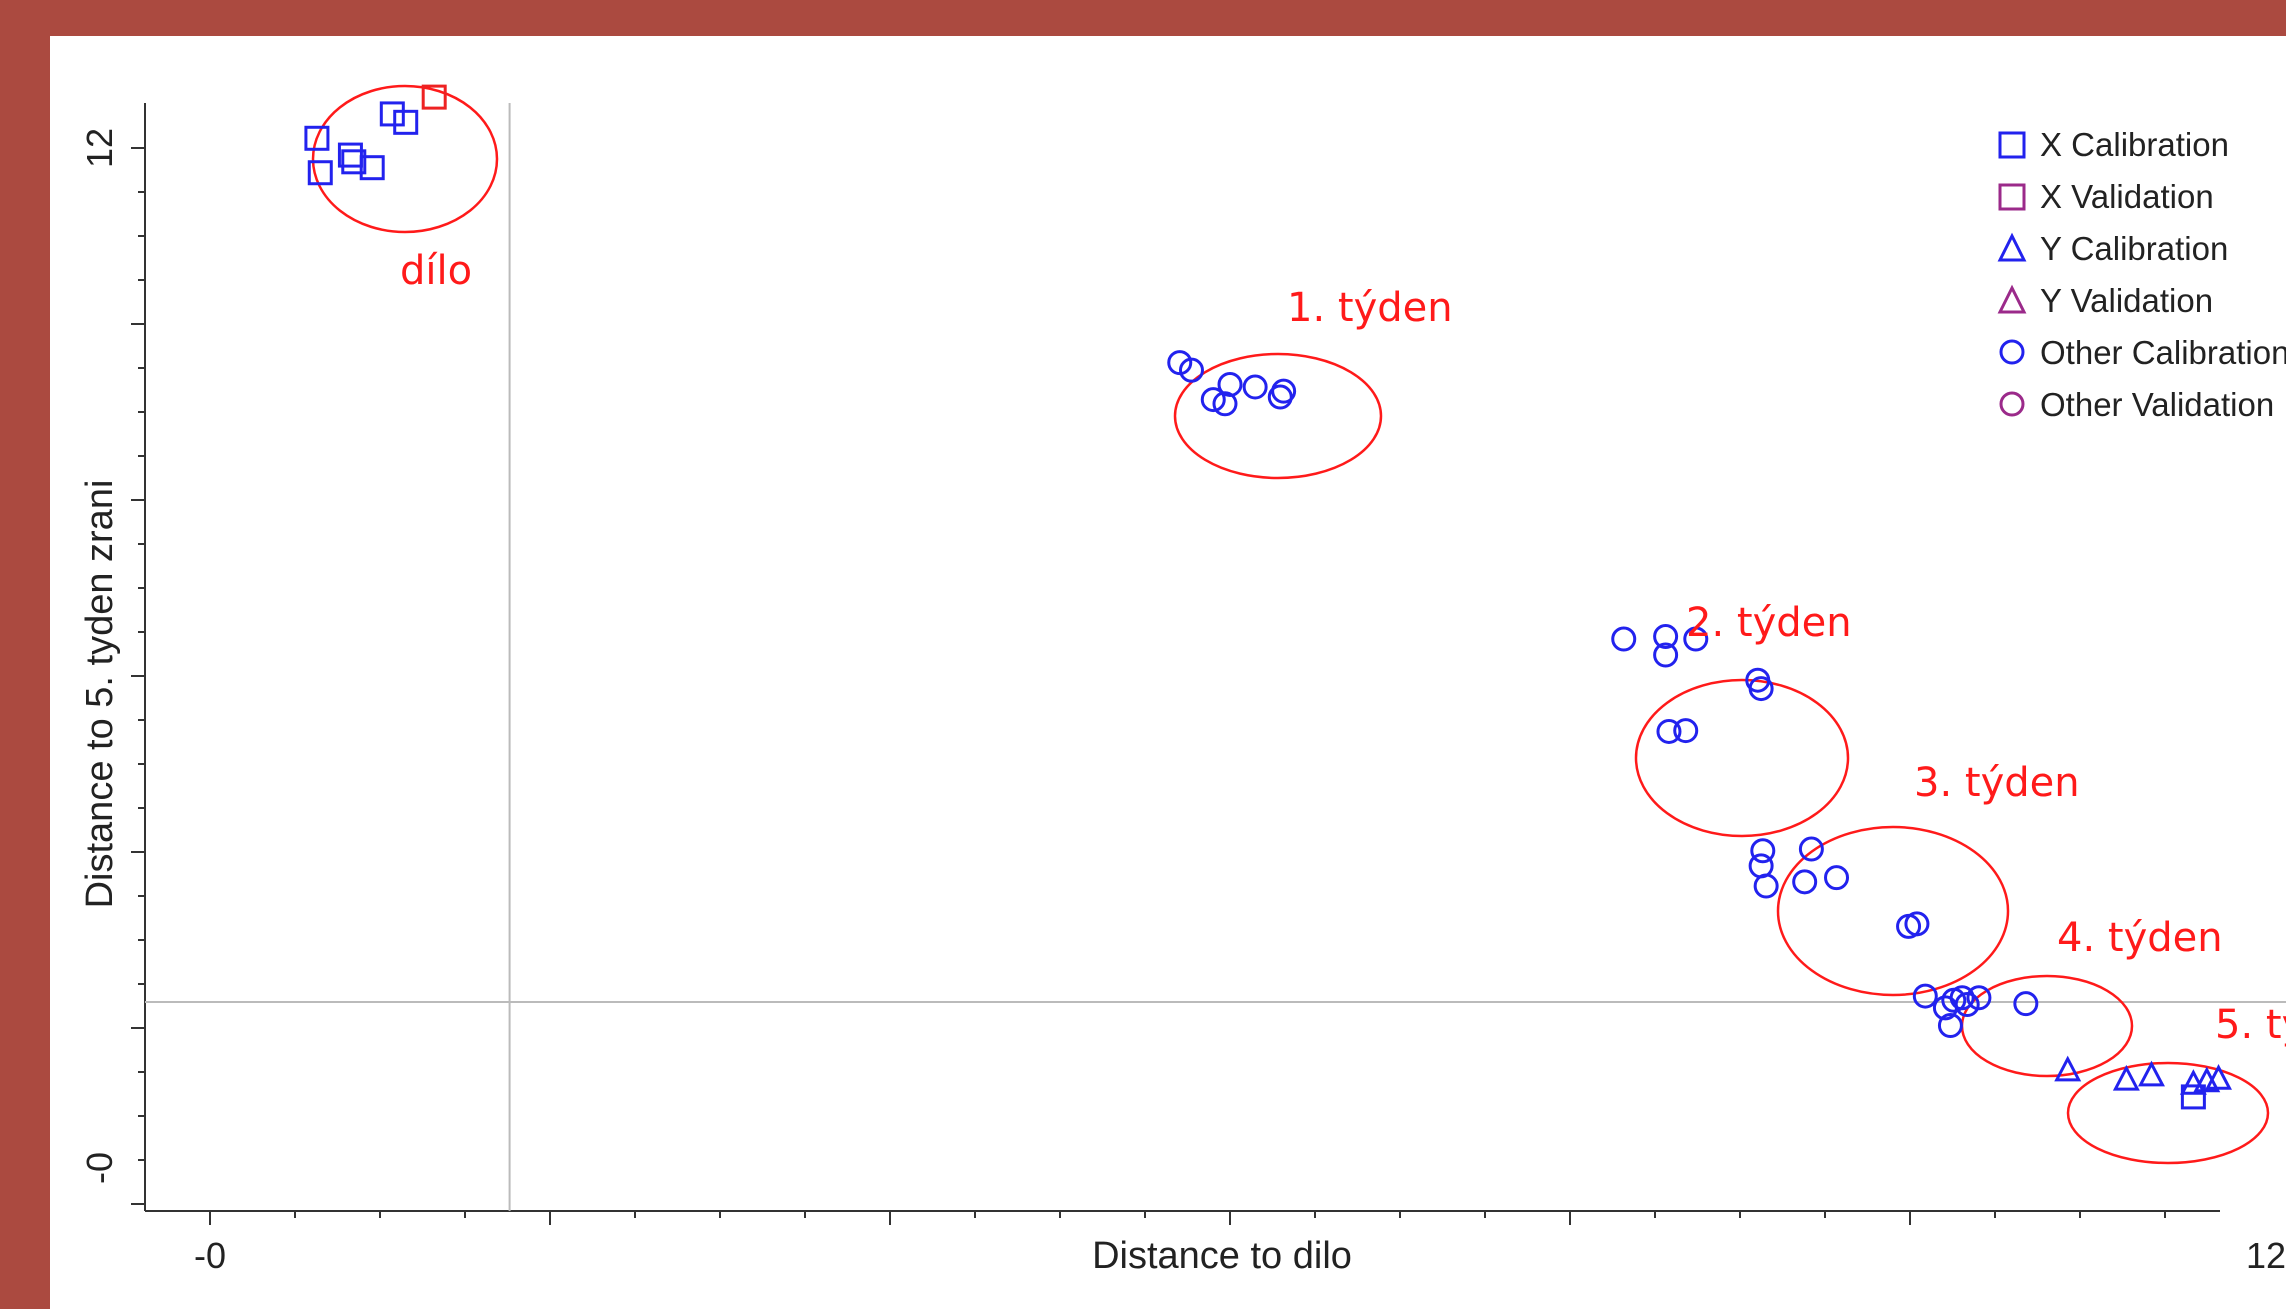 Image resolution: width=2286 pixels, height=1309 pixels. I want to click on legend-label: Y Validation, so click(2126, 300).